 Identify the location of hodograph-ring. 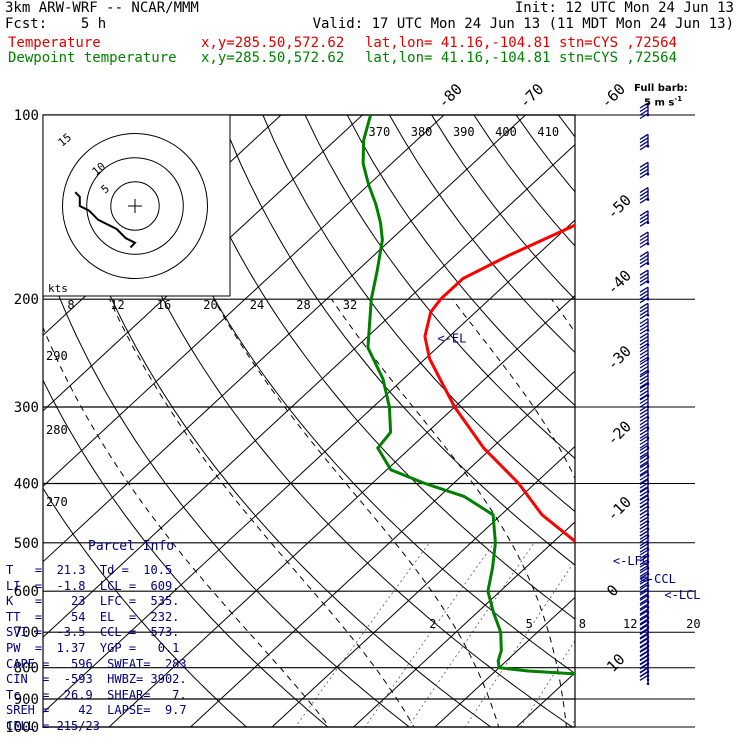
(135, 206).